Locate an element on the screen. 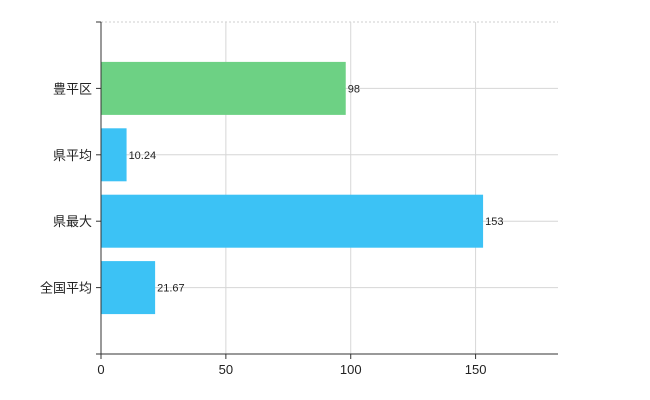 The height and width of the screenshot is (400, 650). x-tick-label: 100 is located at coordinates (351, 369).